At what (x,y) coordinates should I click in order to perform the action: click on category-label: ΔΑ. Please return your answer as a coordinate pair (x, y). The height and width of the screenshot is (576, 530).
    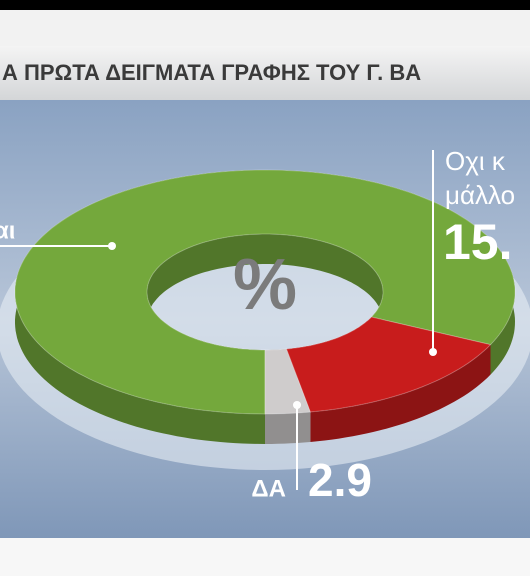
    Looking at the image, I should click on (268, 488).